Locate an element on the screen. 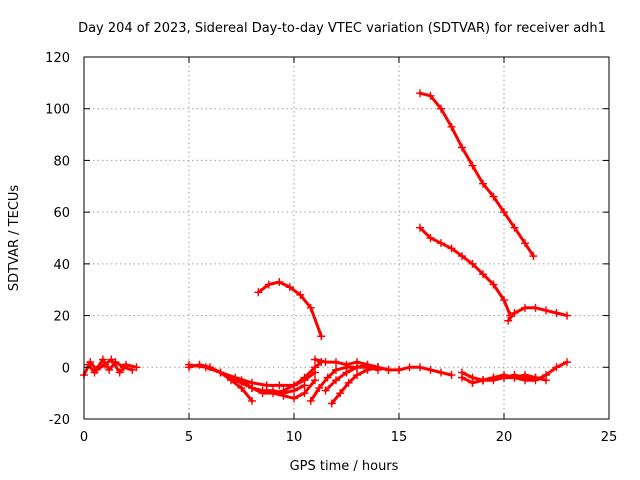  x-tick-label: 25 is located at coordinates (609, 437).